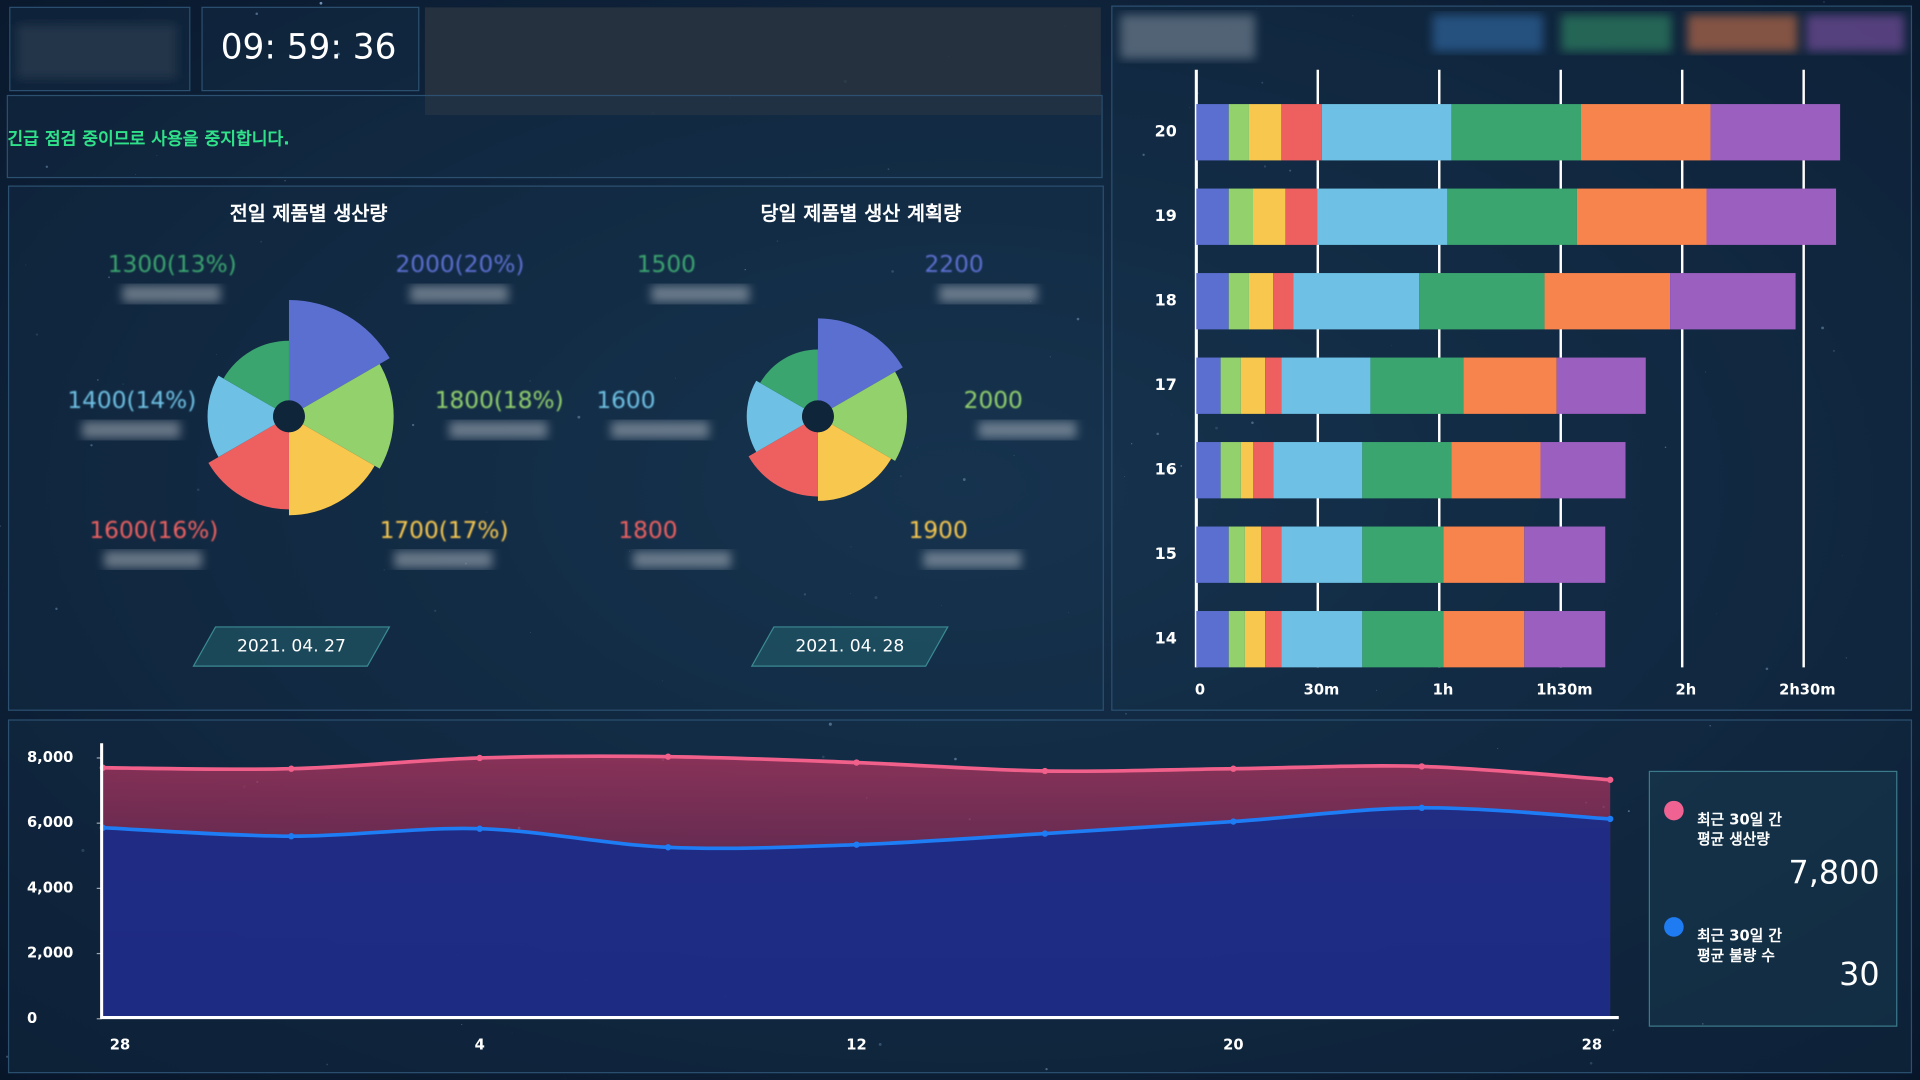 Image resolution: width=1920 pixels, height=1080 pixels. I want to click on summary-value: 30, so click(1859, 974).